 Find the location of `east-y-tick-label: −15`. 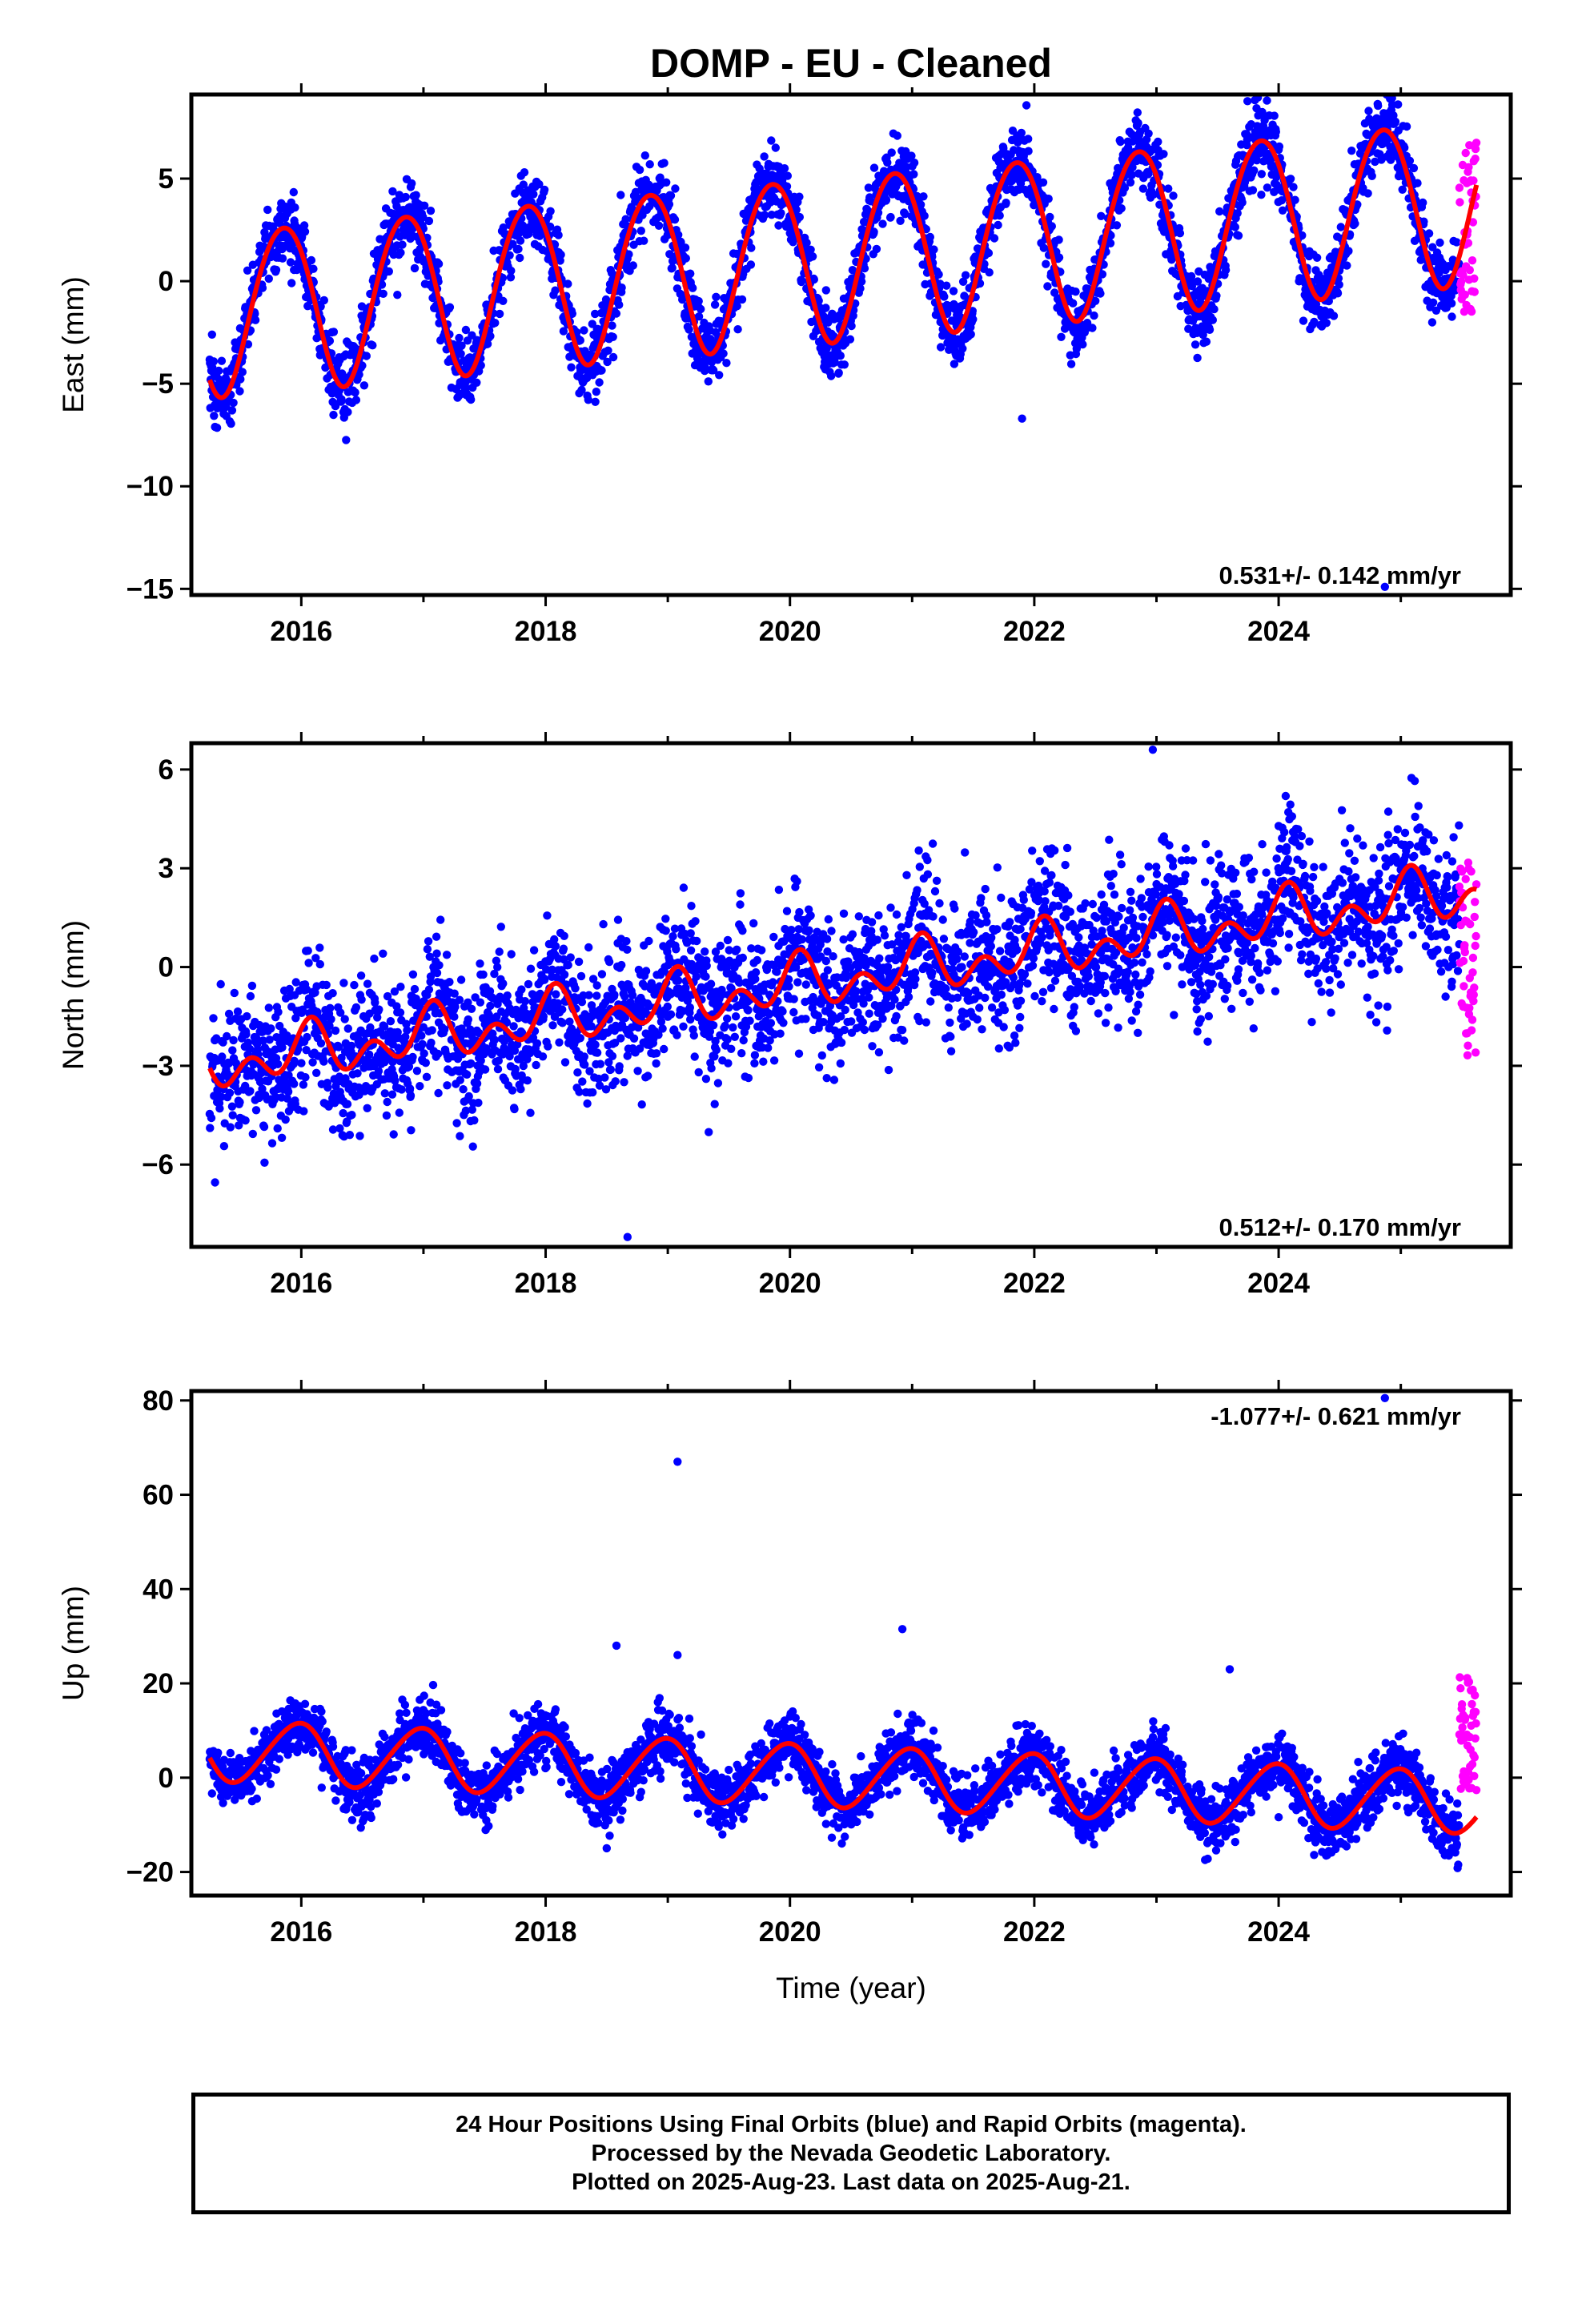

east-y-tick-label: −15 is located at coordinates (150, 589).